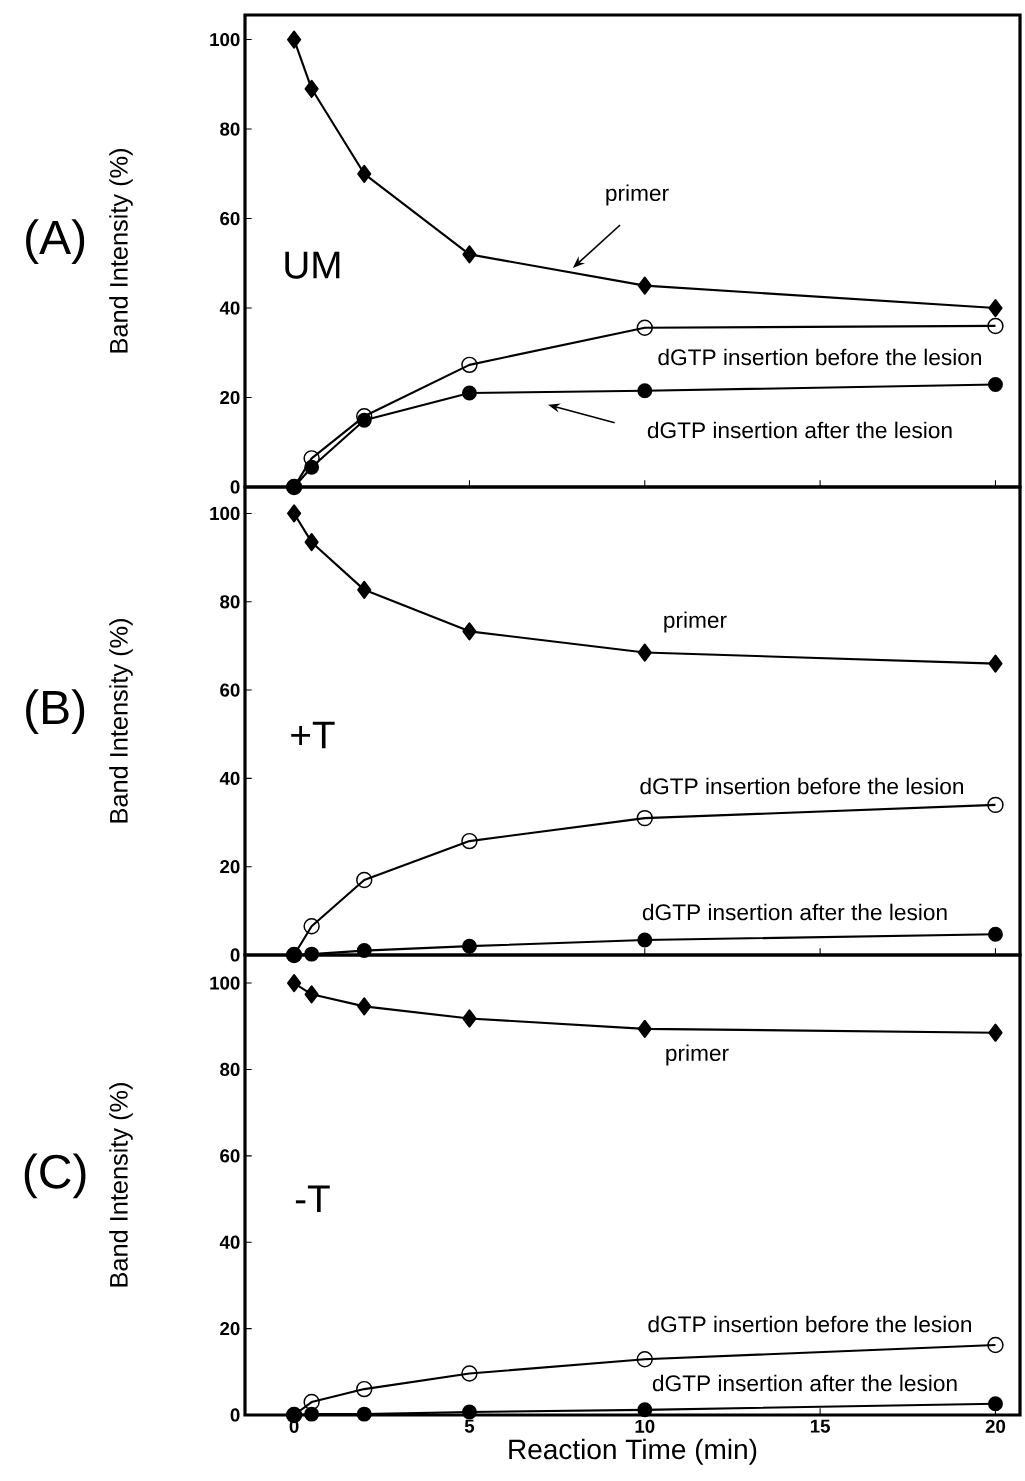 The image size is (1025, 1481). Describe the element at coordinates (820, 1426) in the screenshot. I see `x-tick-label: 15` at that location.